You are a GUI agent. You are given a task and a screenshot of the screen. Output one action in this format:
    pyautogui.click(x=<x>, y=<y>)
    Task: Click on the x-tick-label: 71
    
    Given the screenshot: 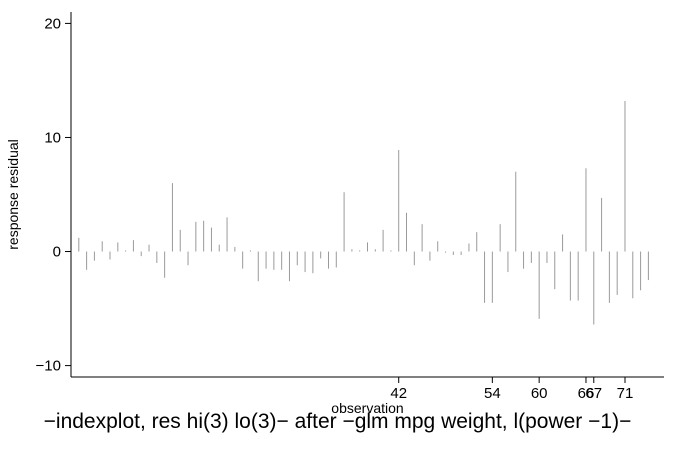 What is the action you would take?
    pyautogui.click(x=625, y=393)
    